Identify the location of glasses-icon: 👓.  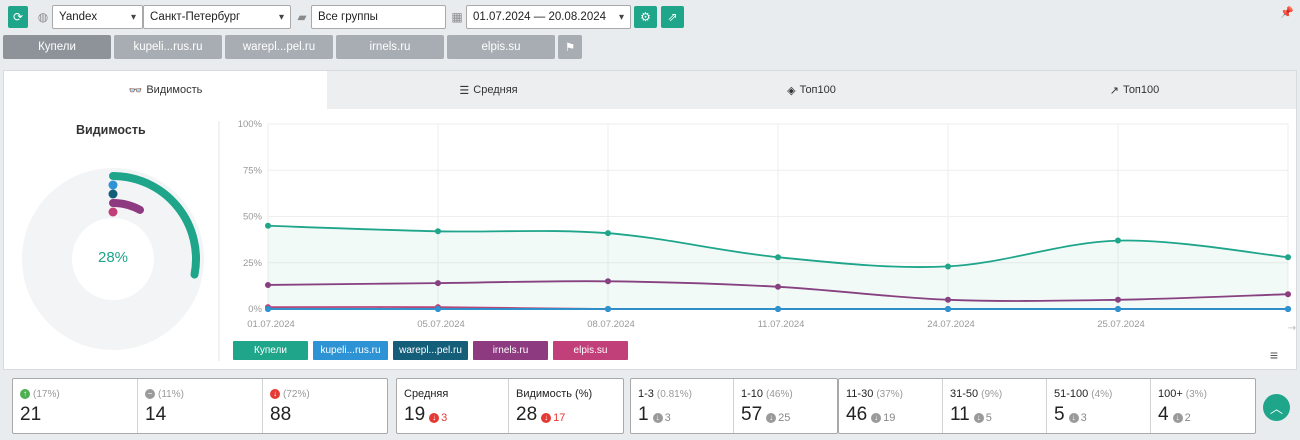
(135, 90).